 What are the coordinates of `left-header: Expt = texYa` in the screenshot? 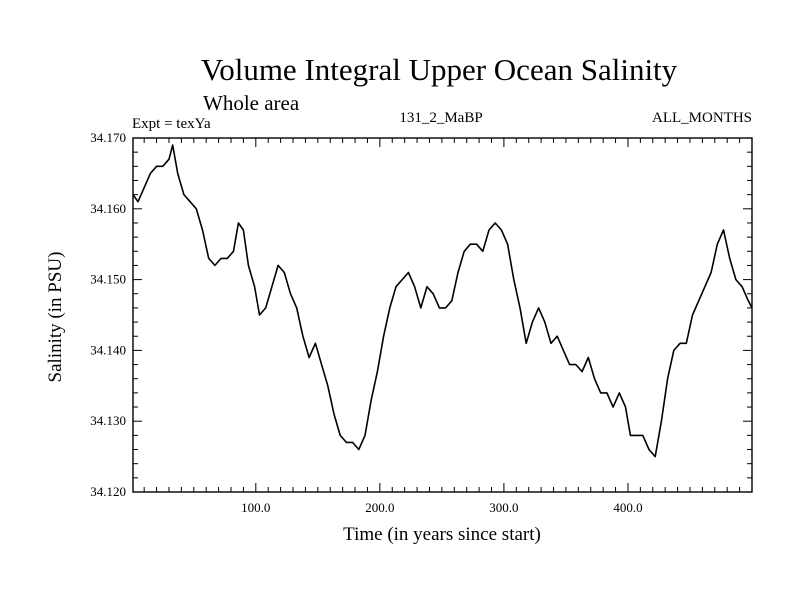 It's located at (171, 124).